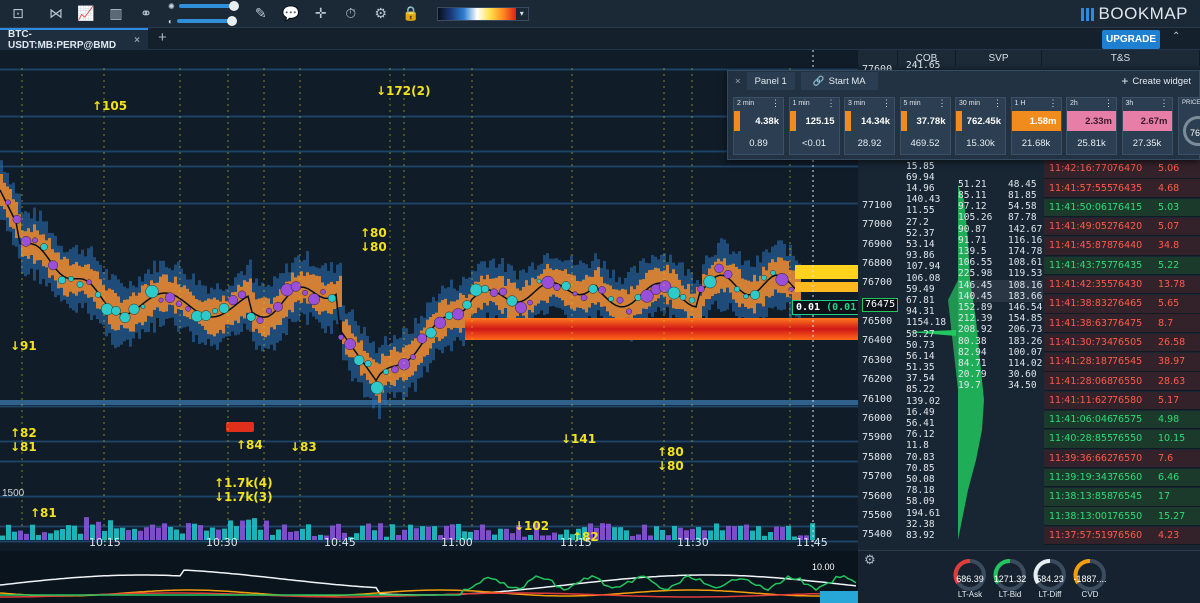 This screenshot has width=1200, height=603. I want to click on ts-row: 11:41:28:068 76550 28.63, so click(1122, 381).